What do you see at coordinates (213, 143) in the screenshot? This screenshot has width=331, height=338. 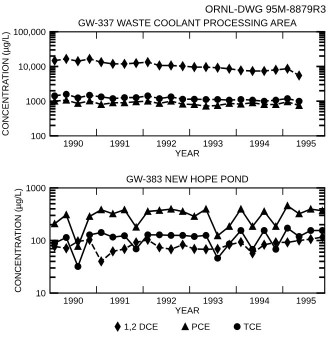 I see `x-tick-label: 1993` at bounding box center [213, 143].